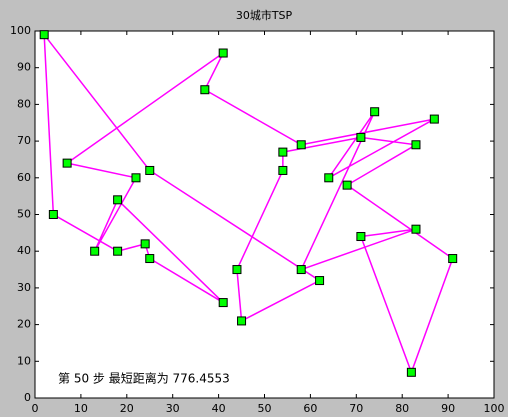  I want to click on x-tick-label: 60, so click(310, 408).